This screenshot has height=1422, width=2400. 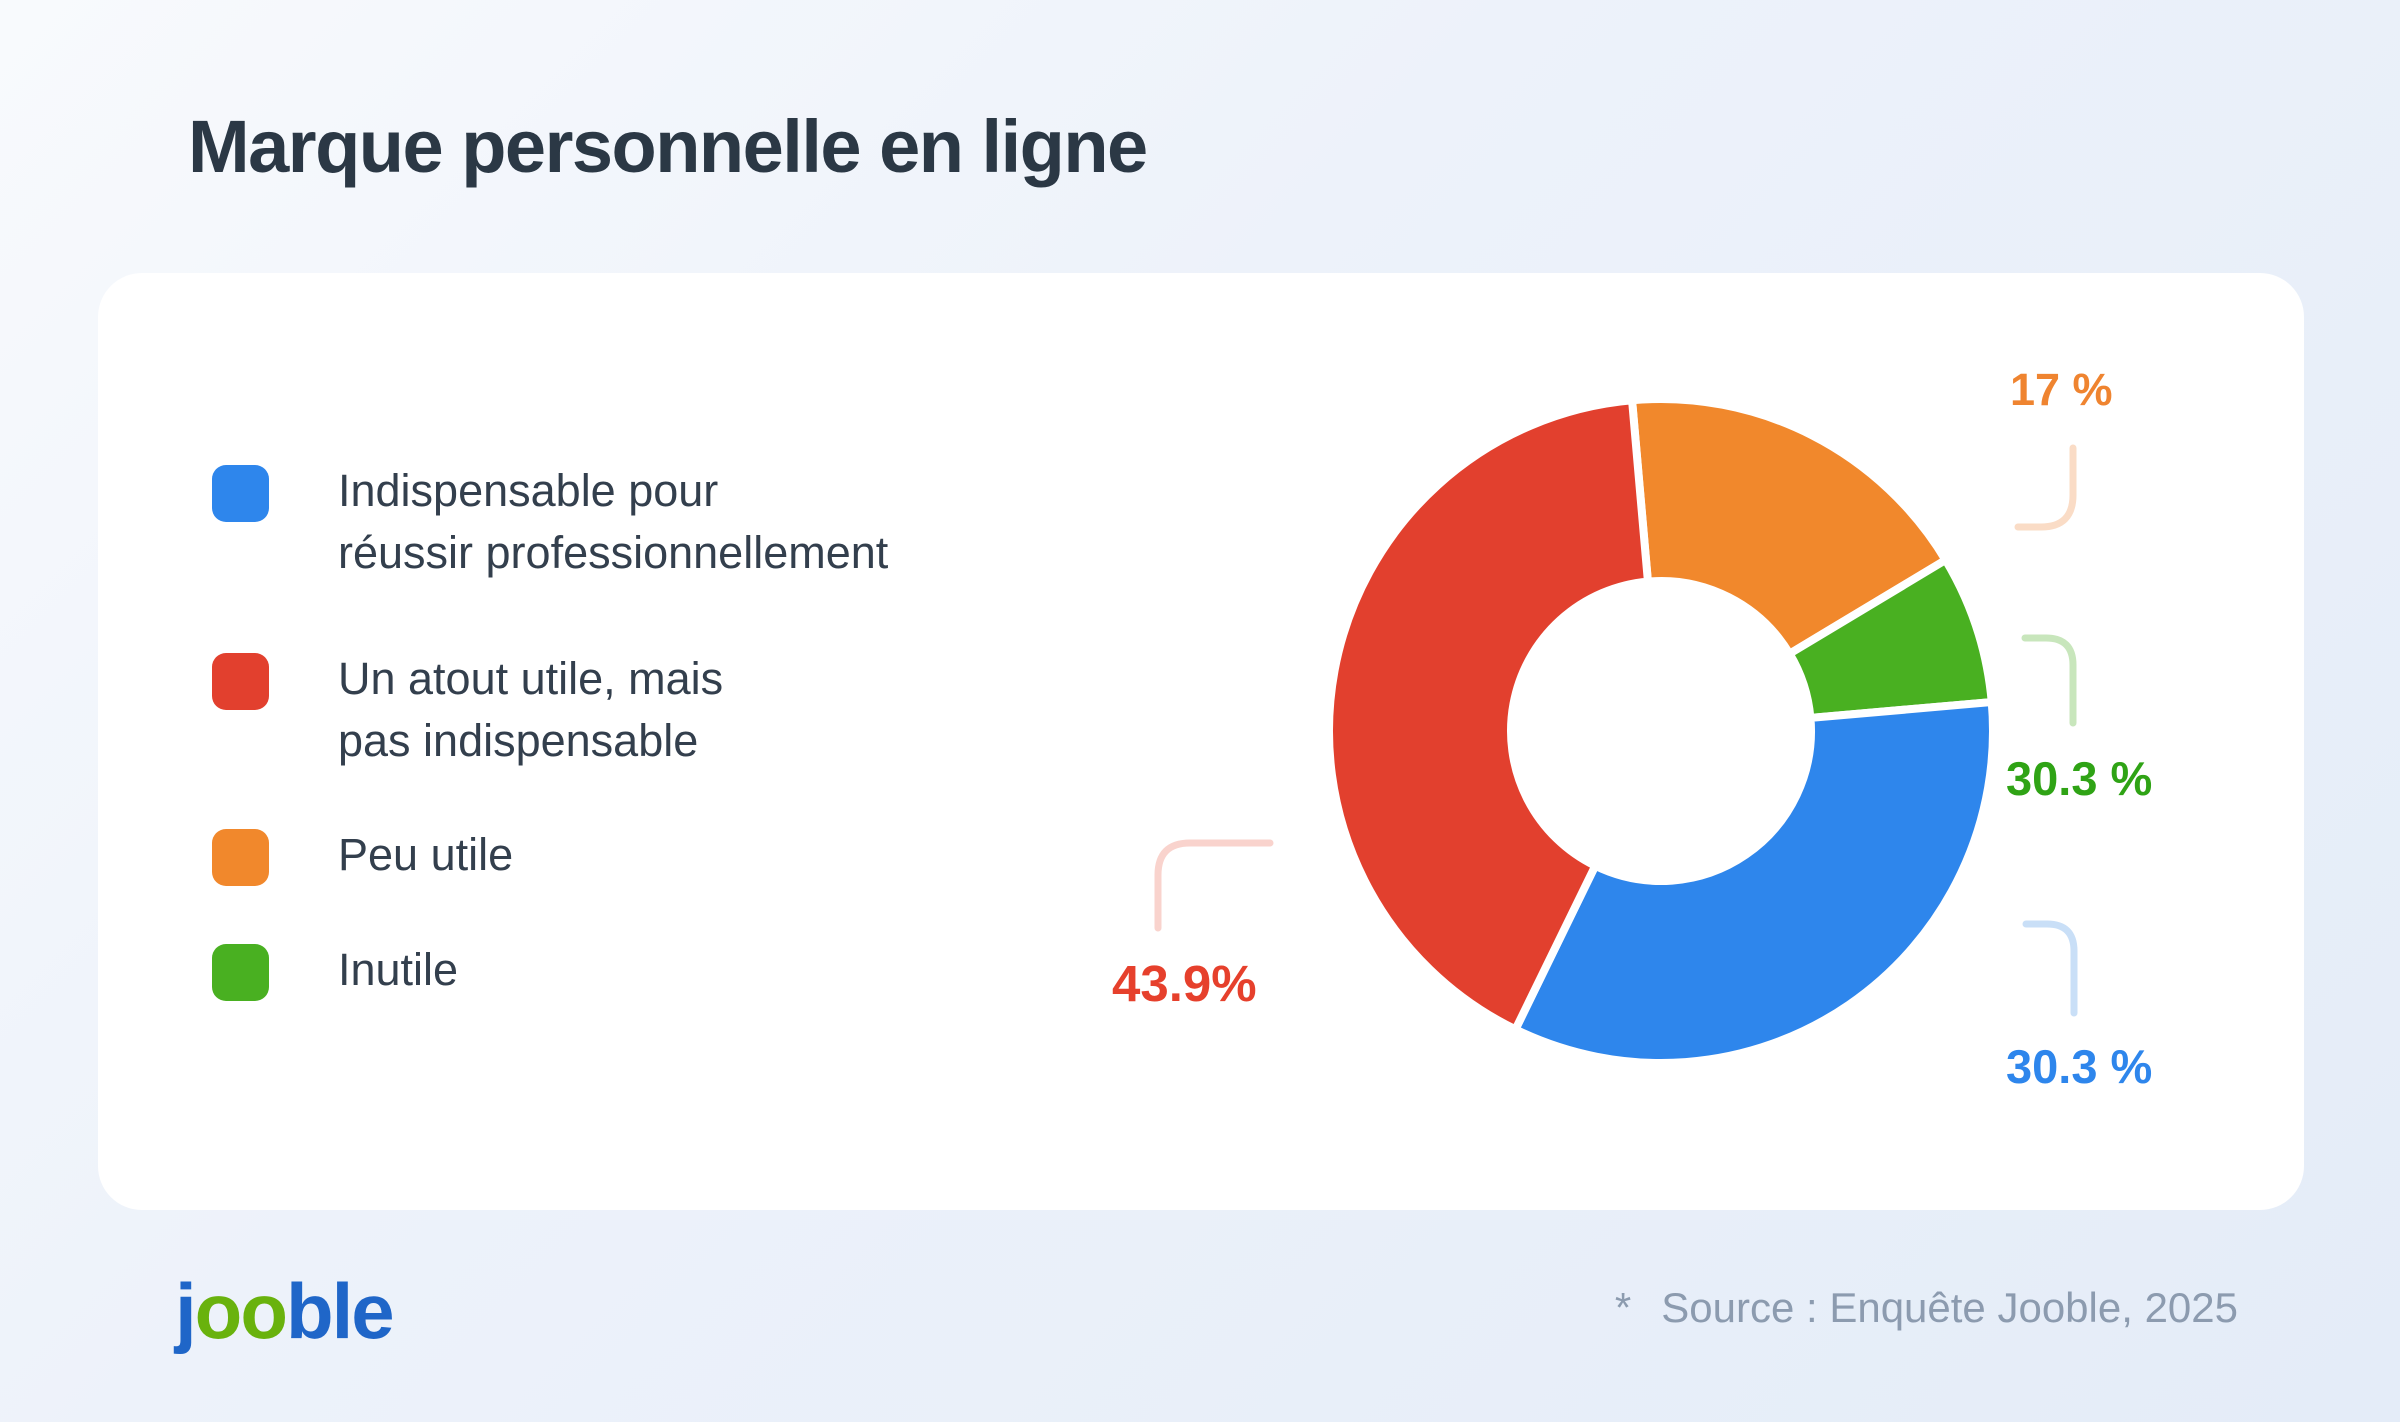 I want to click on legend-item-inutile: Inutile, so click(x=335, y=972).